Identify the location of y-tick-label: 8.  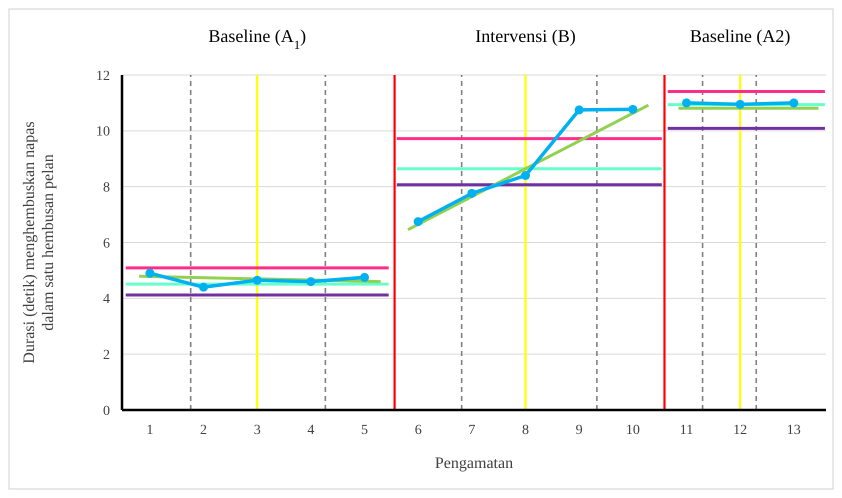
(106, 188).